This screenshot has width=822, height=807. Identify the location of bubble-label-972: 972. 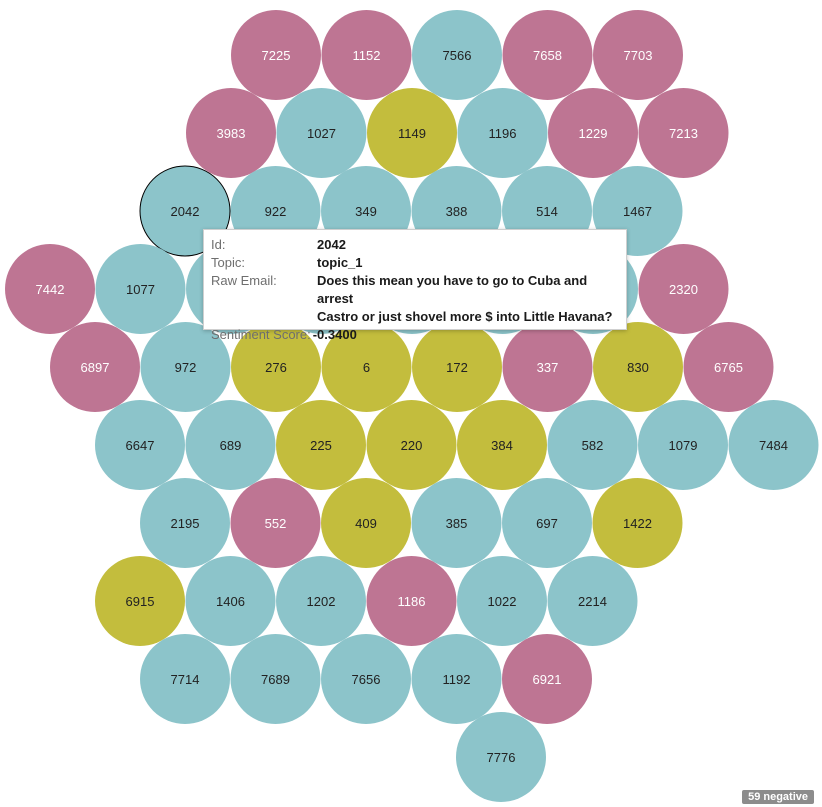
(186, 367).